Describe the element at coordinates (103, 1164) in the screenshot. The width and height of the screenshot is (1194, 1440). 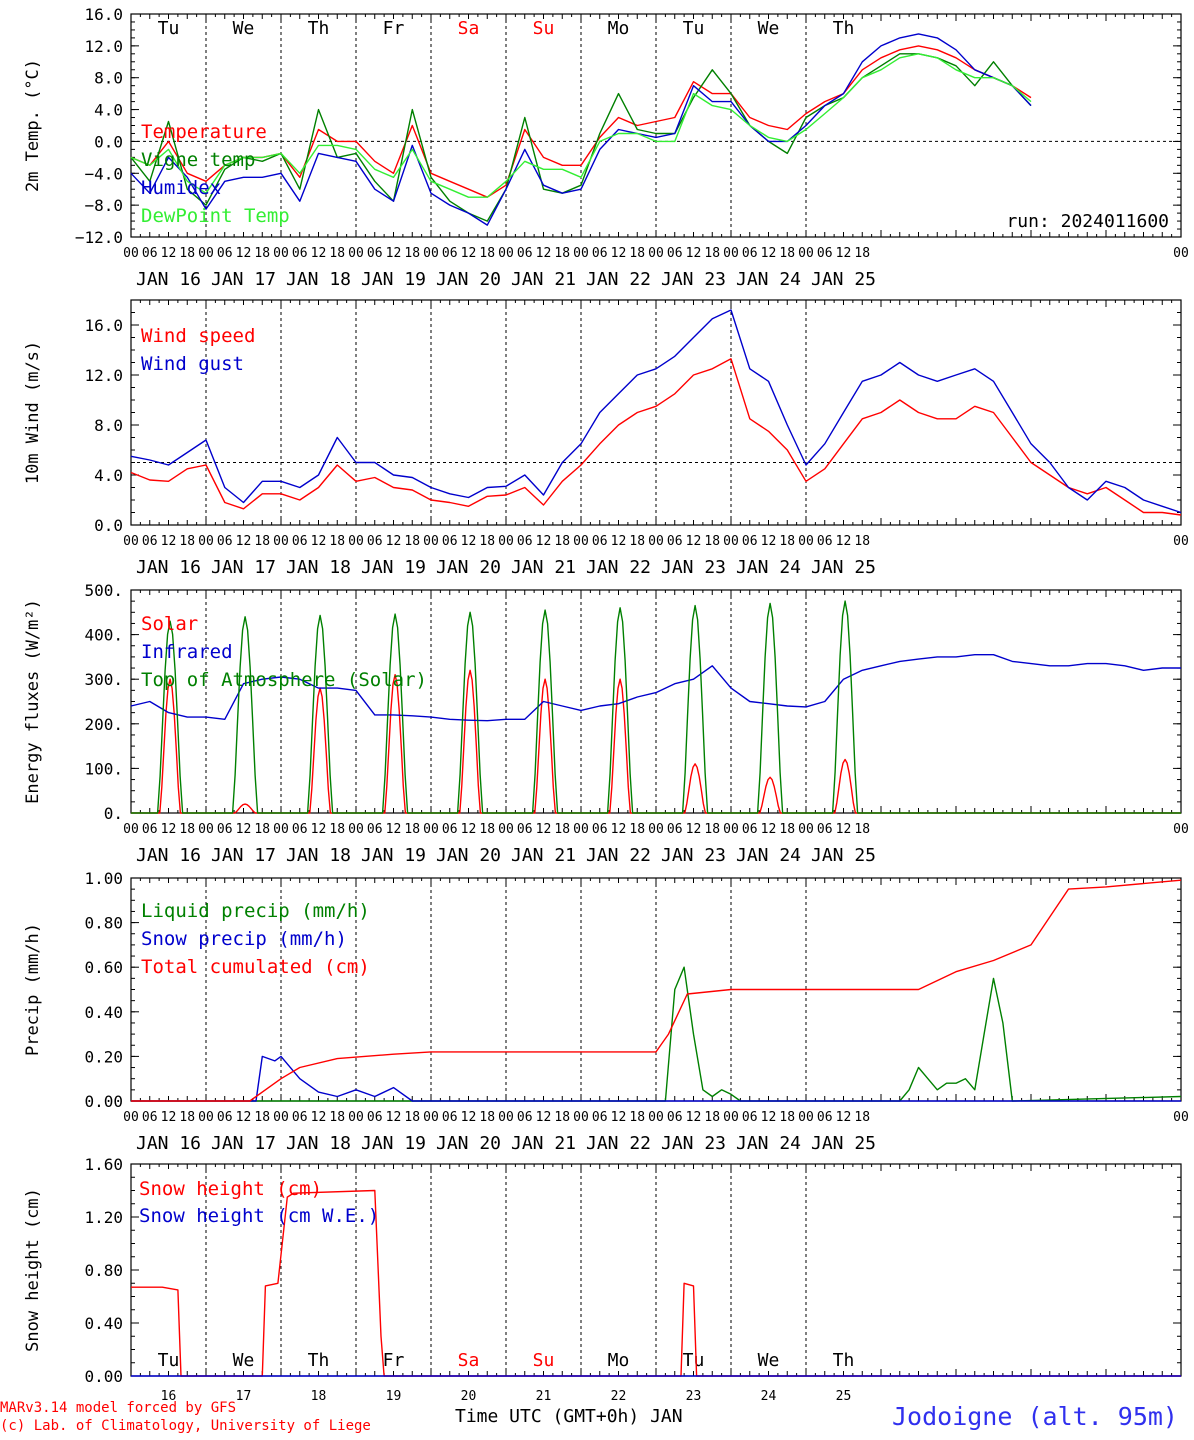
I see `y-tick-label: 1.60` at that location.